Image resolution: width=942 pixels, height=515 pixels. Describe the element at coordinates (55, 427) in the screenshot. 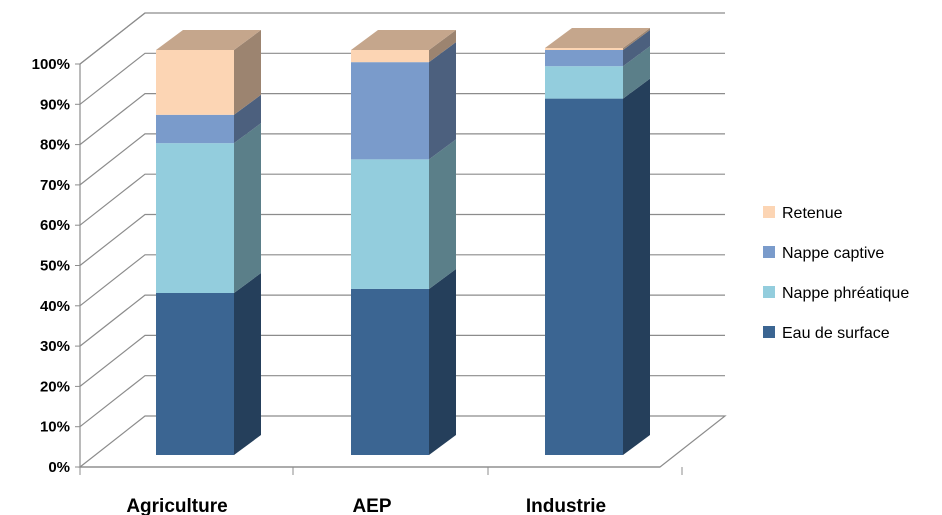

I see `y-tick-label: 10%` at that location.